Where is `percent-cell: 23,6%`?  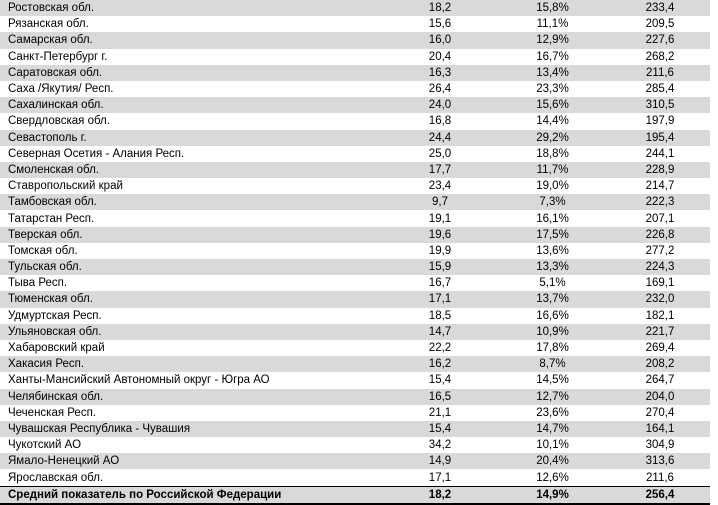
percent-cell: 23,6% is located at coordinates (552, 412).